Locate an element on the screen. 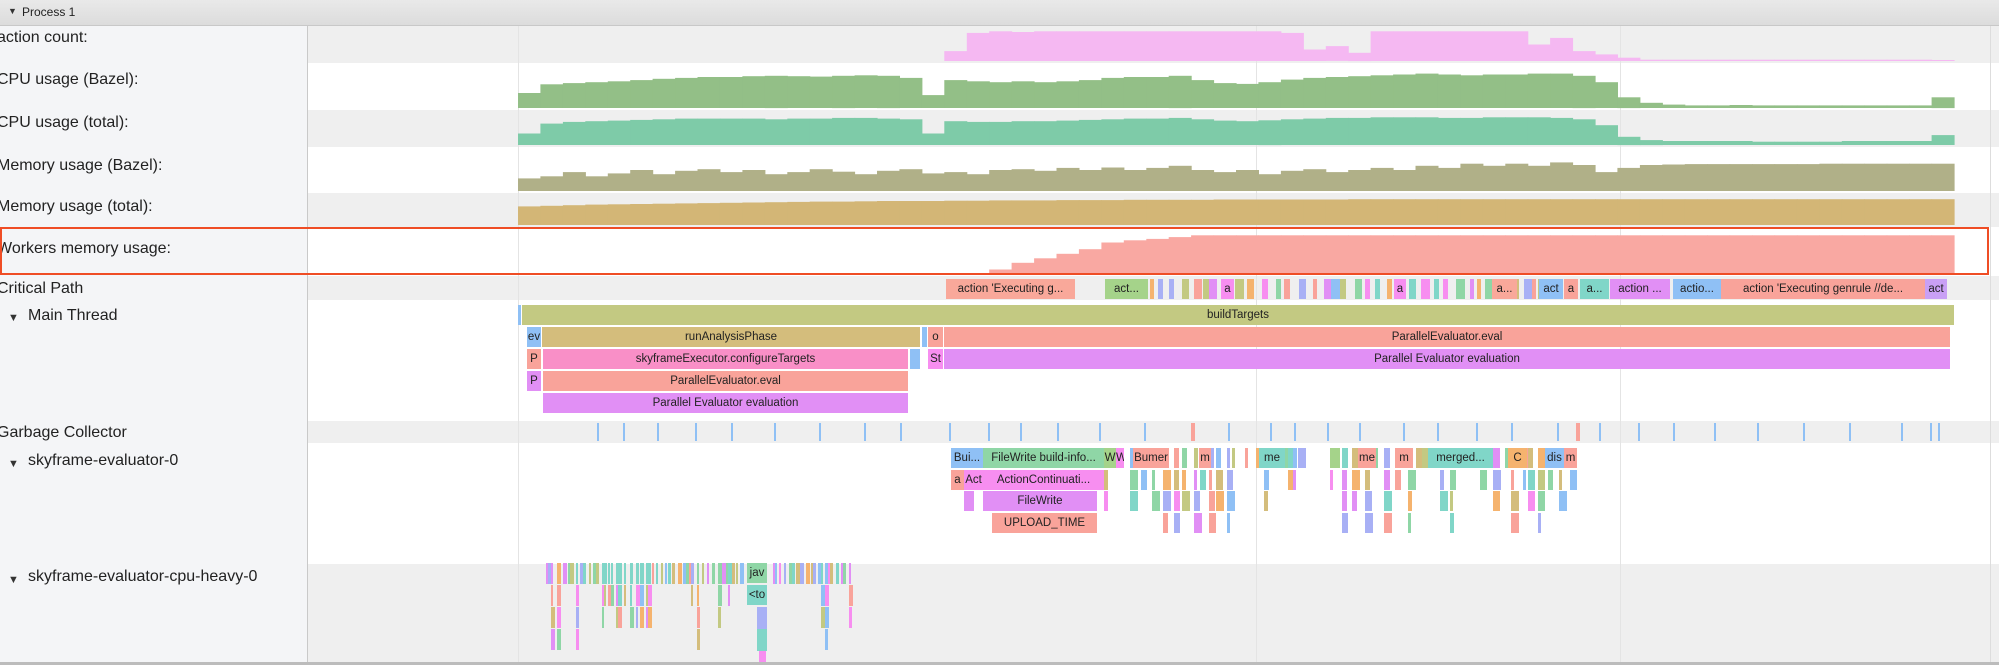 The image size is (1999, 665). main-thread-slice: ev is located at coordinates (534, 337).